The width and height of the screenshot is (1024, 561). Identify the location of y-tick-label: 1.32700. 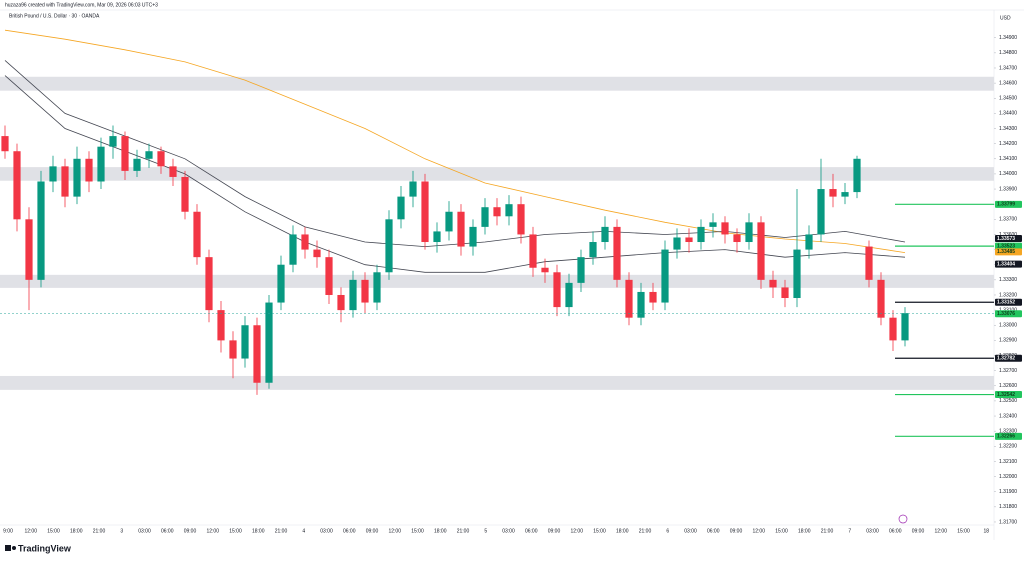
(1008, 371).